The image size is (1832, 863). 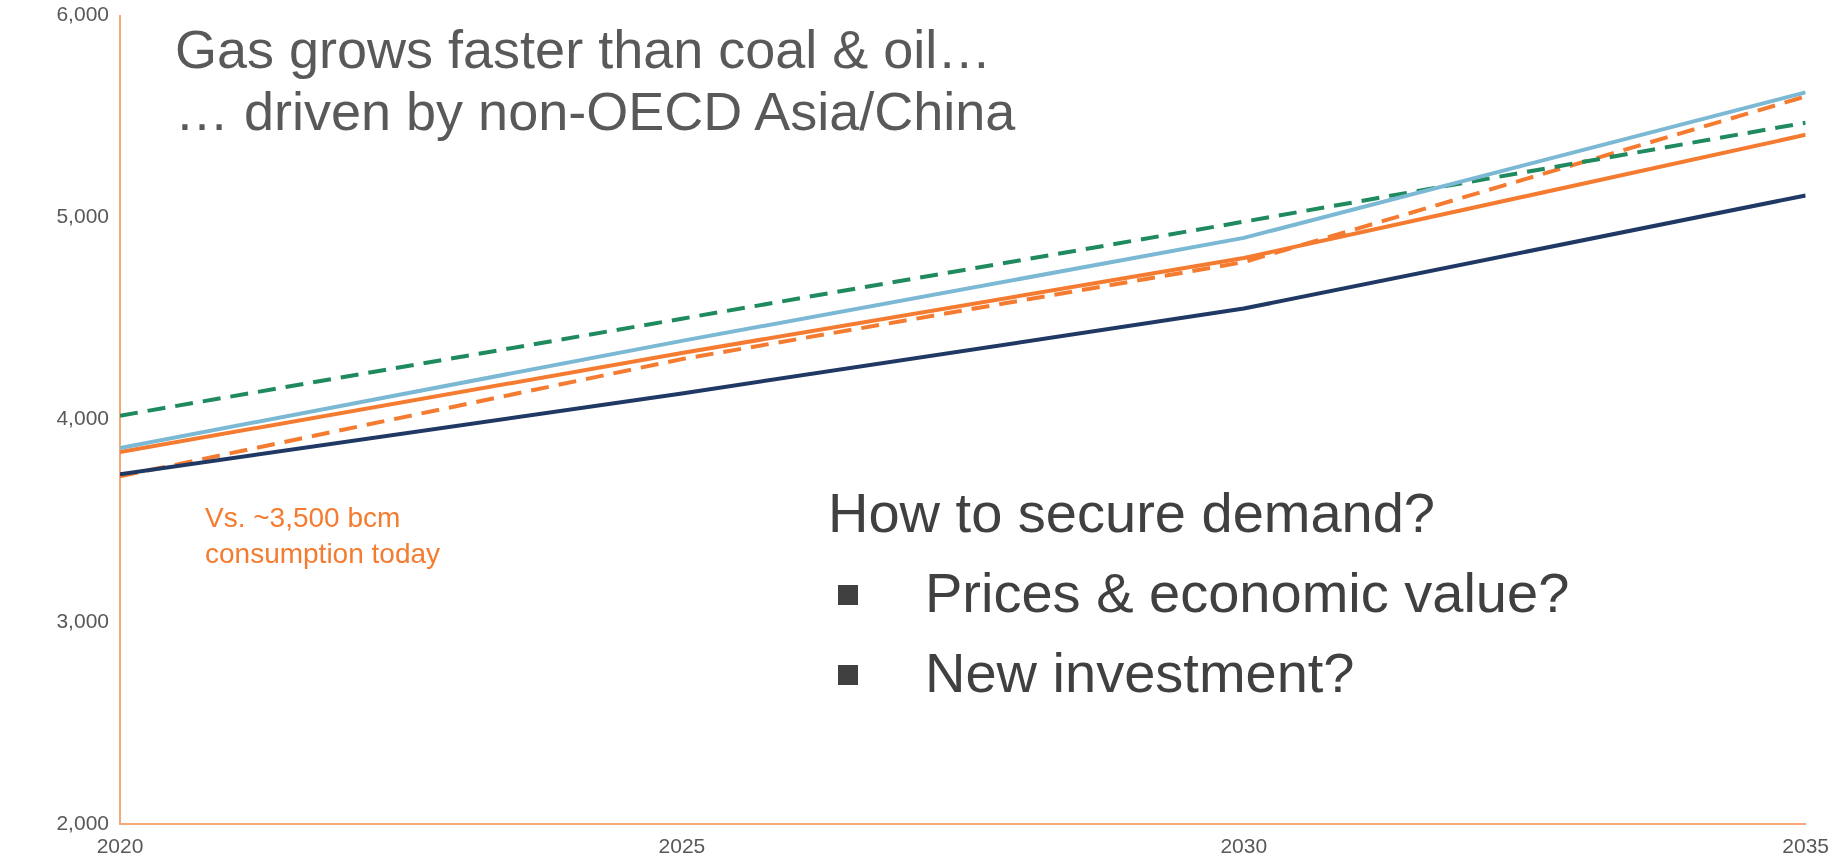 What do you see at coordinates (82, 822) in the screenshot?
I see `y-tick-label: 2,000` at bounding box center [82, 822].